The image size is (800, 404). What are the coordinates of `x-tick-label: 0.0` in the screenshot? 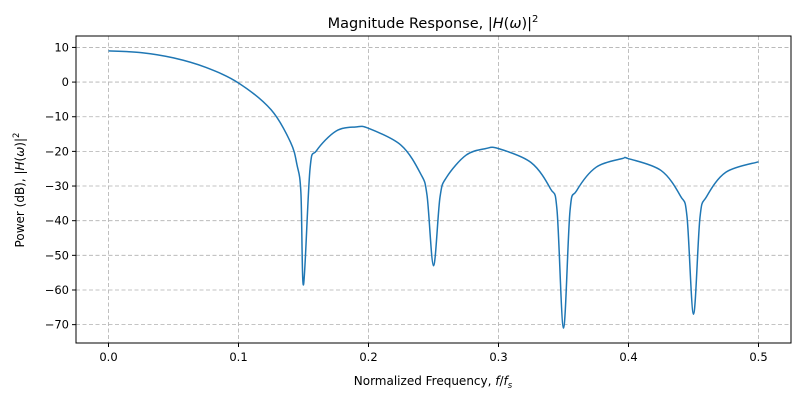 It's located at (108, 357).